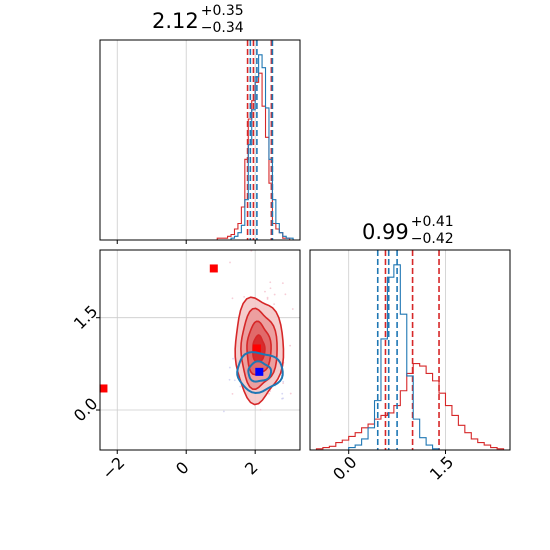 This screenshot has height=550, width=550. I want to click on bottom-right-hist-series-0-hist, so click(410, 407).